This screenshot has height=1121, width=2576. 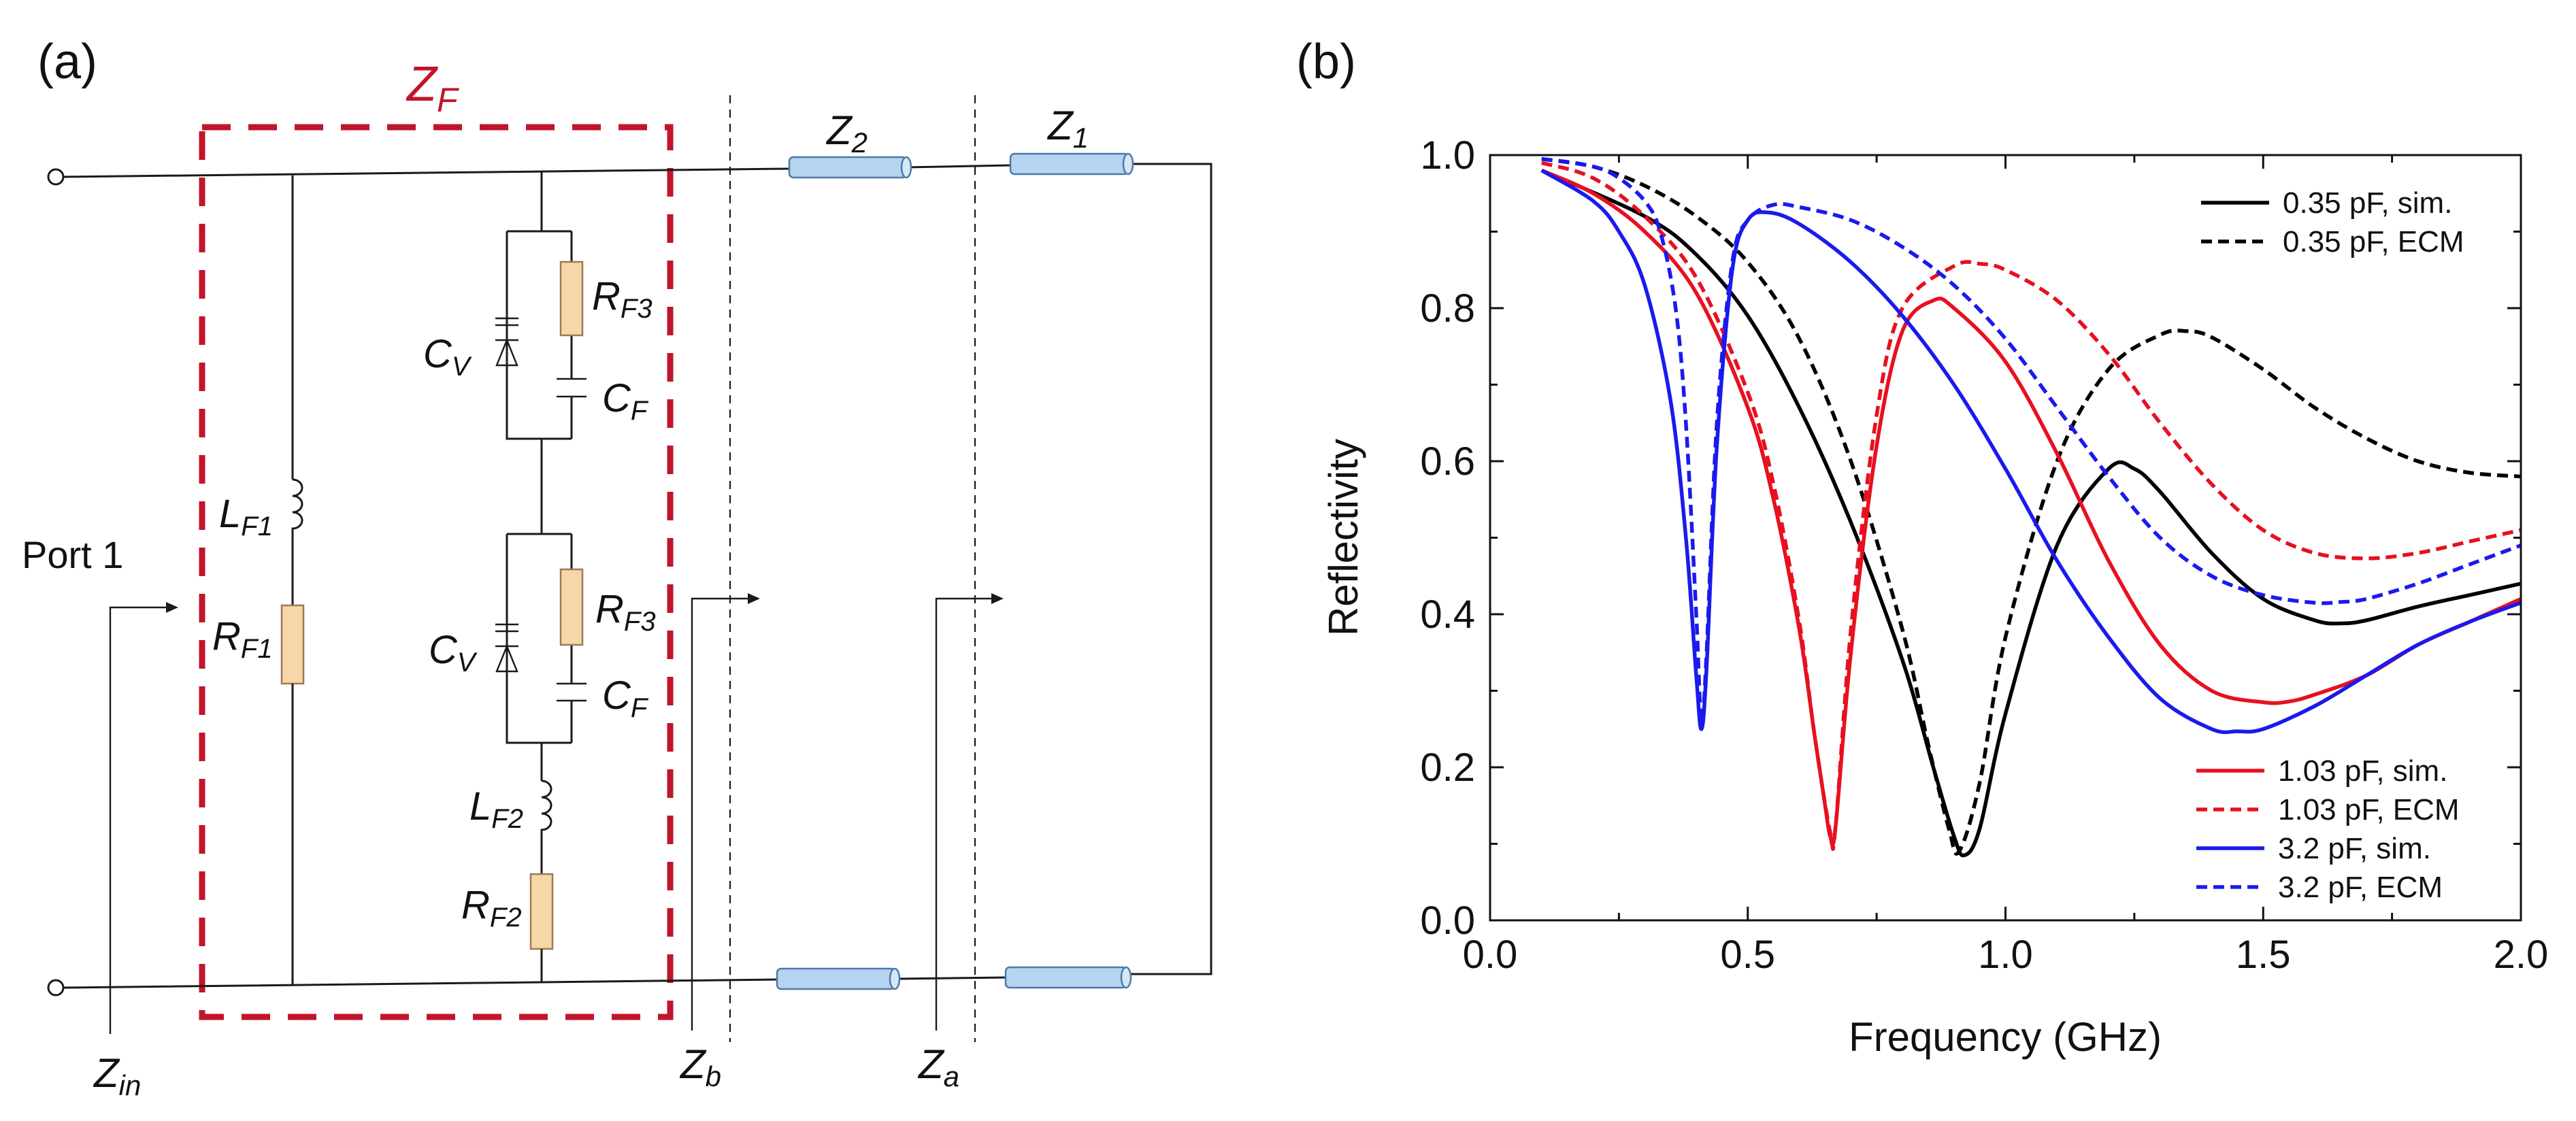 What do you see at coordinates (257, 649) in the screenshot?
I see `rf1-sub: F1` at bounding box center [257, 649].